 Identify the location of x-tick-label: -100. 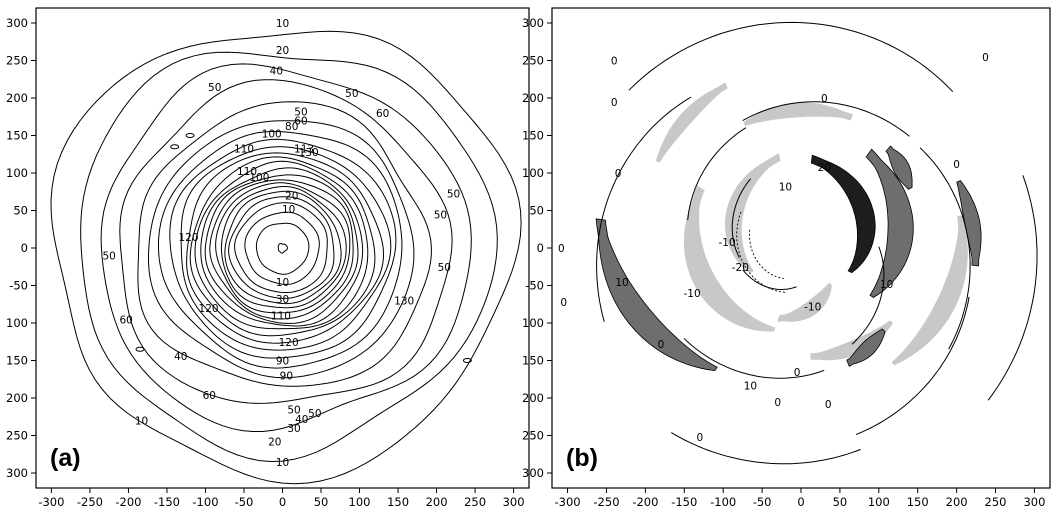
(723, 502).